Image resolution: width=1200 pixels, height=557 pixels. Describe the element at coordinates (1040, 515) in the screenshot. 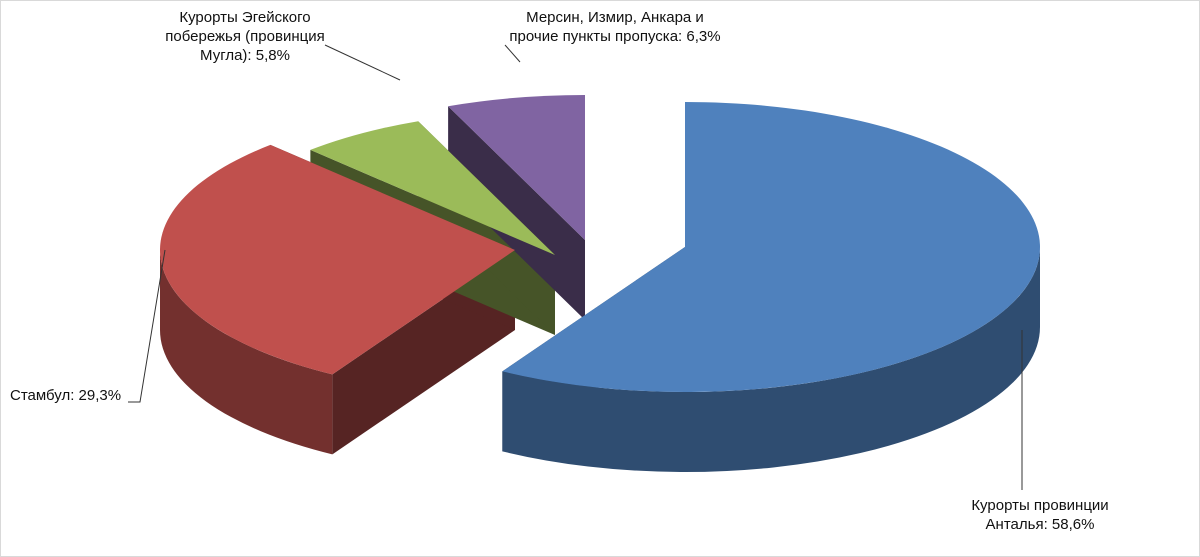

I see `data-label: Курорты провинции Анталья: 58,6%` at that location.